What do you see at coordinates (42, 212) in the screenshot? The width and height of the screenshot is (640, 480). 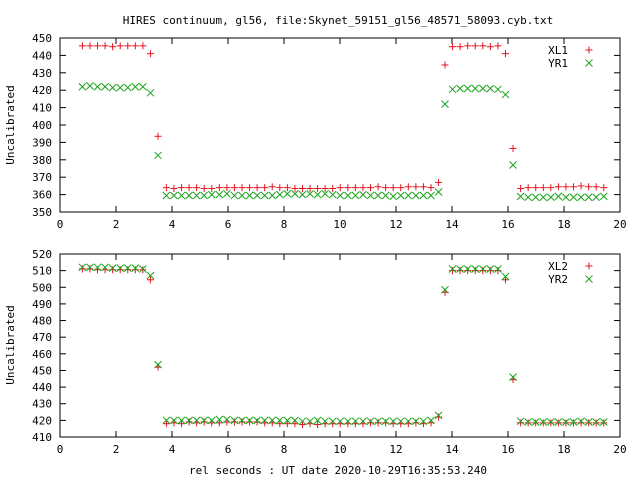 I see `y-tick-label: 350` at bounding box center [42, 212].